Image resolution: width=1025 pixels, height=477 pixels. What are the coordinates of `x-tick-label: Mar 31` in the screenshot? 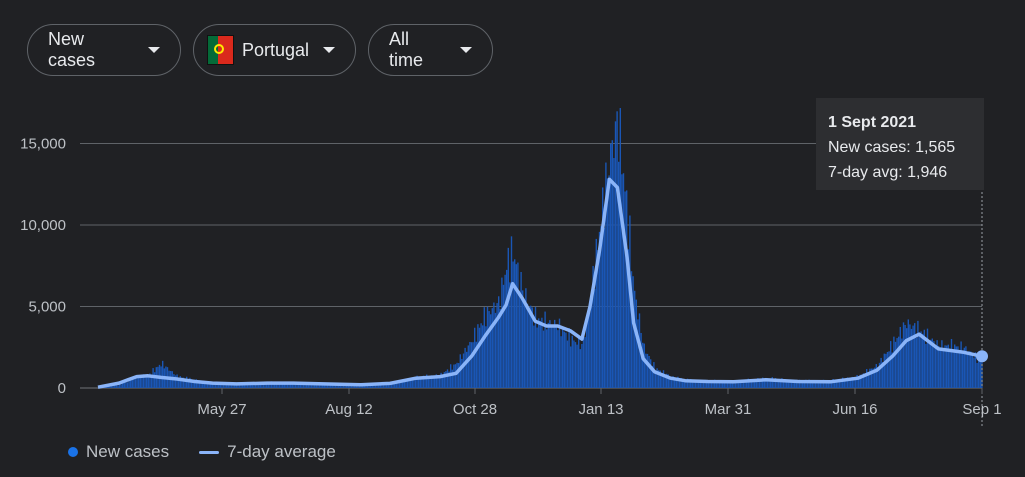 It's located at (728, 409).